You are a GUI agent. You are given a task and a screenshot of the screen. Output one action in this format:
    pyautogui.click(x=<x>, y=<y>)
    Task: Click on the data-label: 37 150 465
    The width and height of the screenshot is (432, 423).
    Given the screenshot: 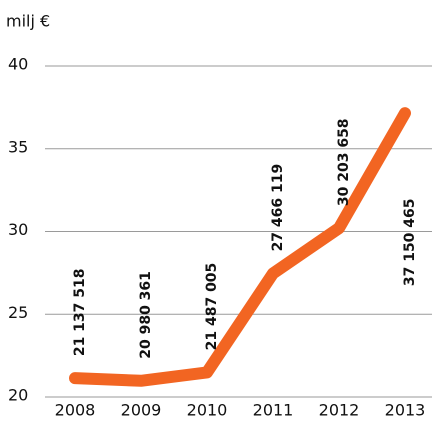 What is the action you would take?
    pyautogui.click(x=410, y=242)
    